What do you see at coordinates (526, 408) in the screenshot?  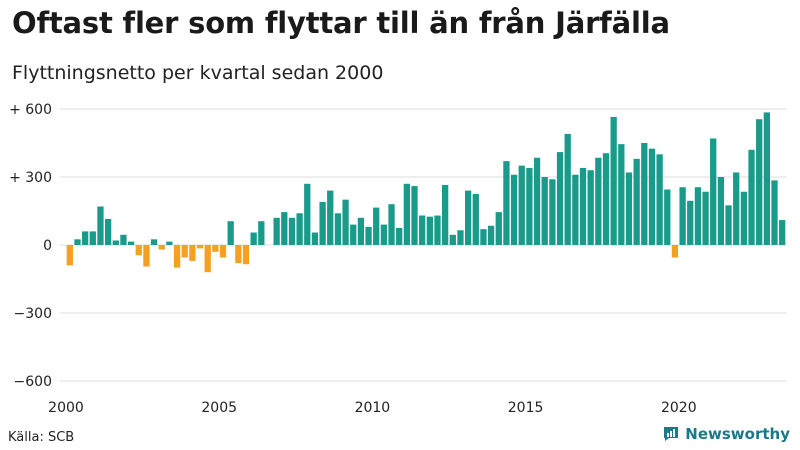 I see `x-tick-label: 2015` at bounding box center [526, 408].